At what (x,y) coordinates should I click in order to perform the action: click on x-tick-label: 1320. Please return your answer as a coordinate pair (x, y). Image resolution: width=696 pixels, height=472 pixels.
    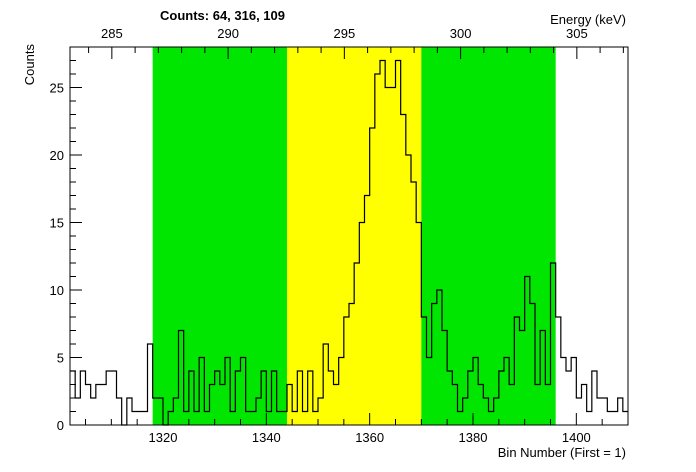
    Looking at the image, I should click on (163, 437).